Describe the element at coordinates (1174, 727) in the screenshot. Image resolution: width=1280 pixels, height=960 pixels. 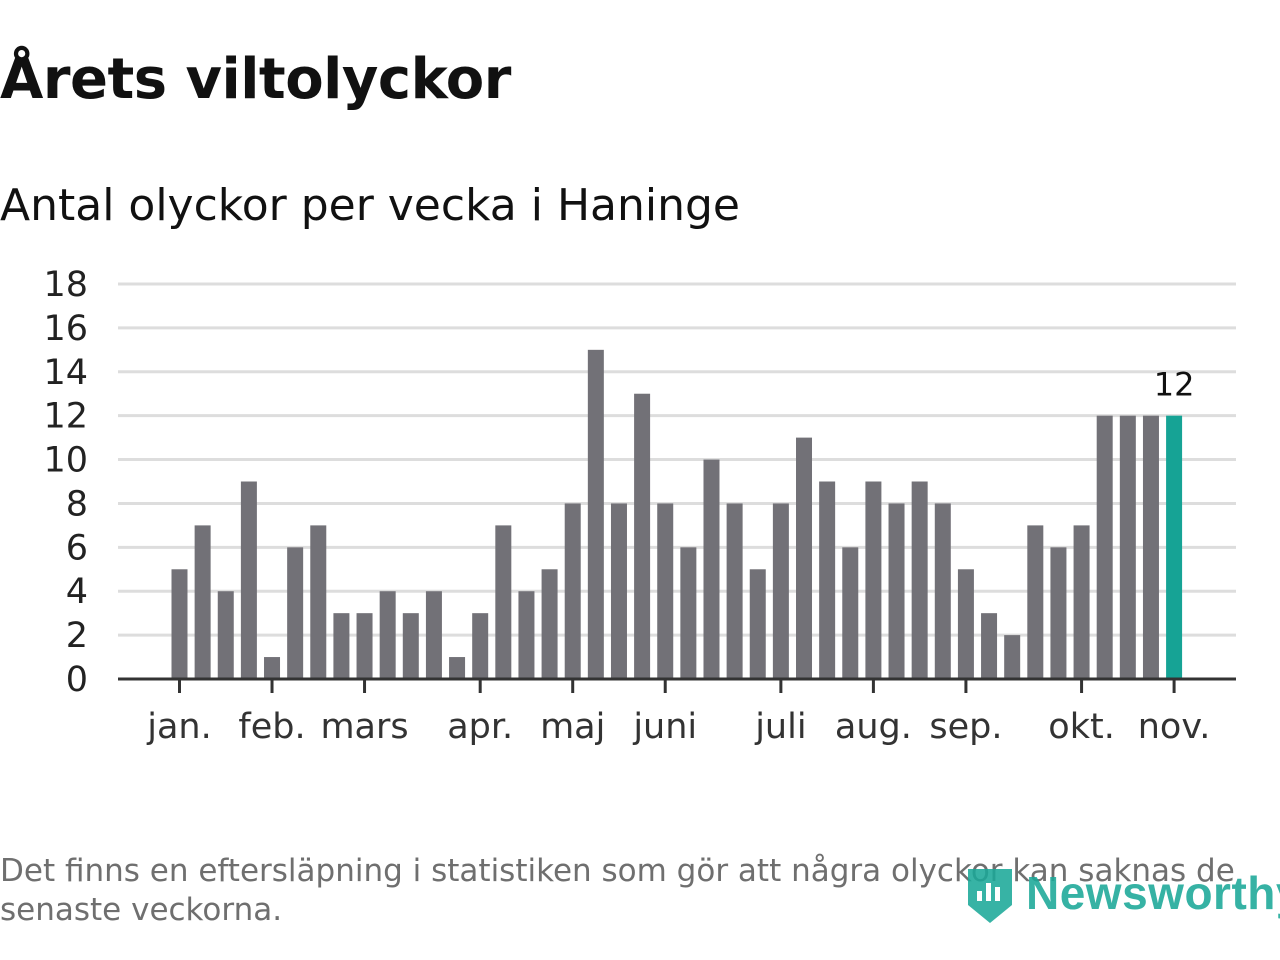
I see `x-tick-label: nov.` at that location.